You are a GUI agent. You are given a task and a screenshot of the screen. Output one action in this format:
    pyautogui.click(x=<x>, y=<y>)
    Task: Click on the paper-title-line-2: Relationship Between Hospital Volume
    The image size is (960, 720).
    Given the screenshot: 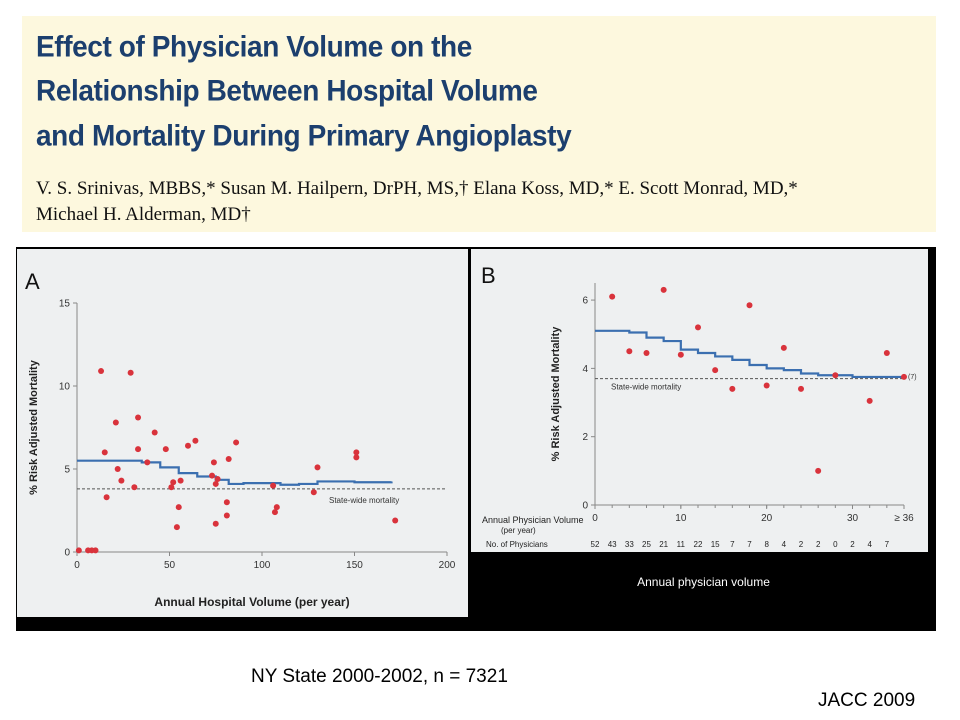 What is the action you would take?
    pyautogui.click(x=287, y=90)
    